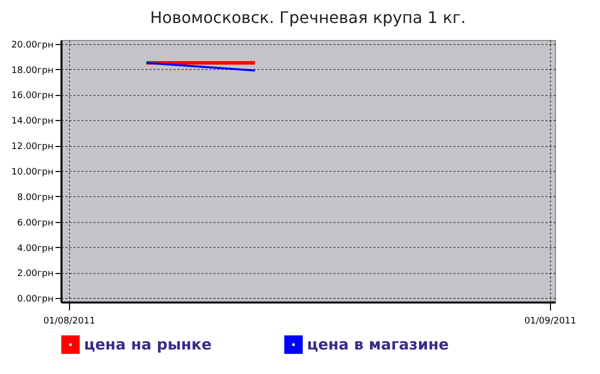 Image resolution: width=600 pixels, height=374 pixels. I want to click on y-tick-label: 18.00грн, so click(32, 71).